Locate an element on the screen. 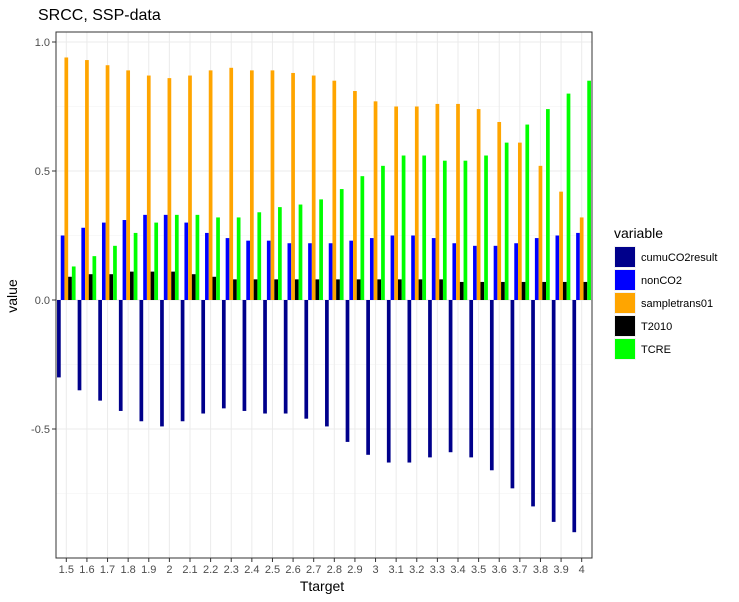  x-tick-label: 3.4 is located at coordinates (457, 570).